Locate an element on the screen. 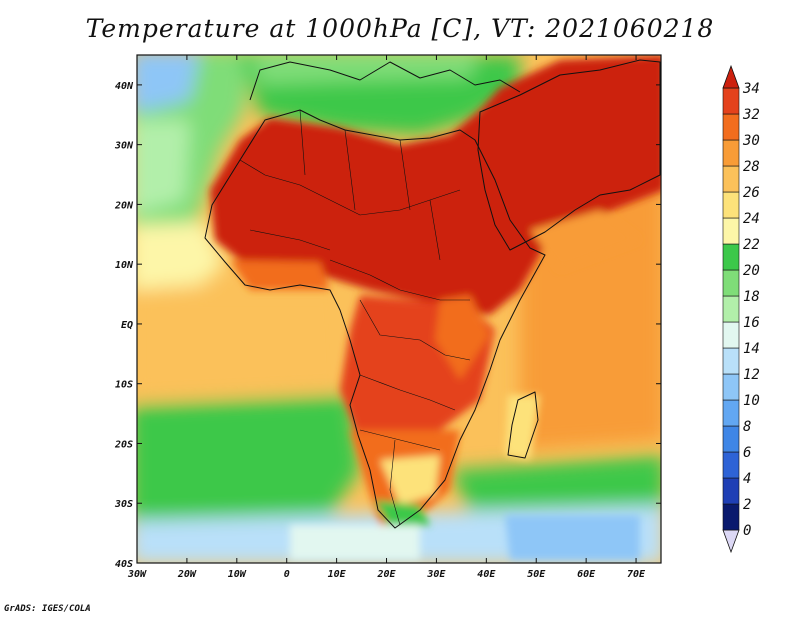 This screenshot has width=800, height=618. lon-tick-label: 40E is located at coordinates (486, 574).